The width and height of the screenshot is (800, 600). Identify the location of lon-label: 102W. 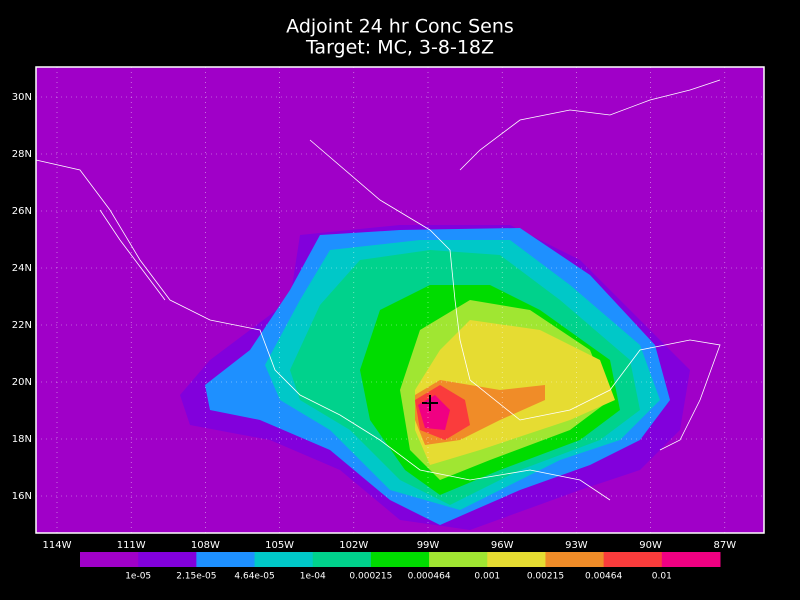
(353, 545).